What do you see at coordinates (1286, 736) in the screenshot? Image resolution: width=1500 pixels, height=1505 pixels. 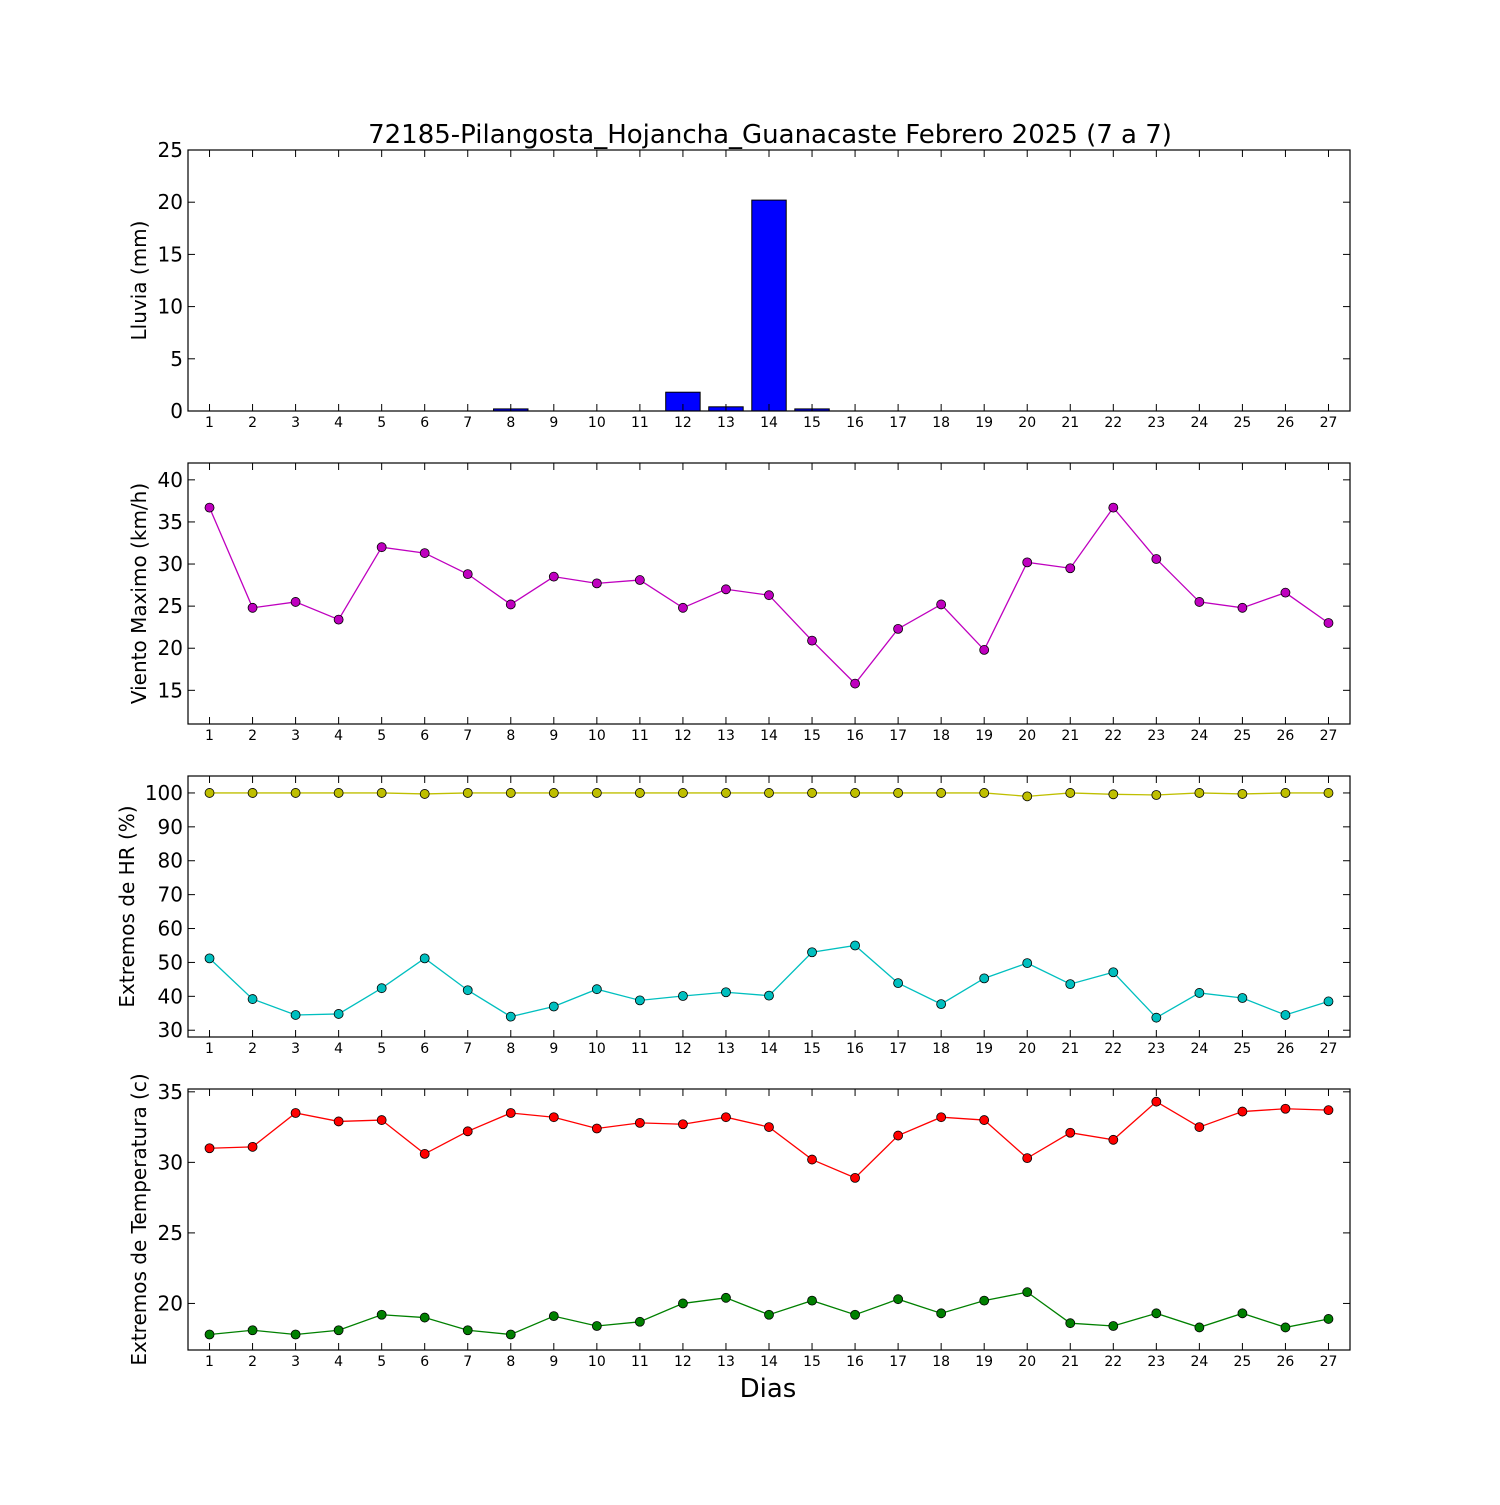 I see `xtick-label-1-26: 26` at bounding box center [1286, 736].